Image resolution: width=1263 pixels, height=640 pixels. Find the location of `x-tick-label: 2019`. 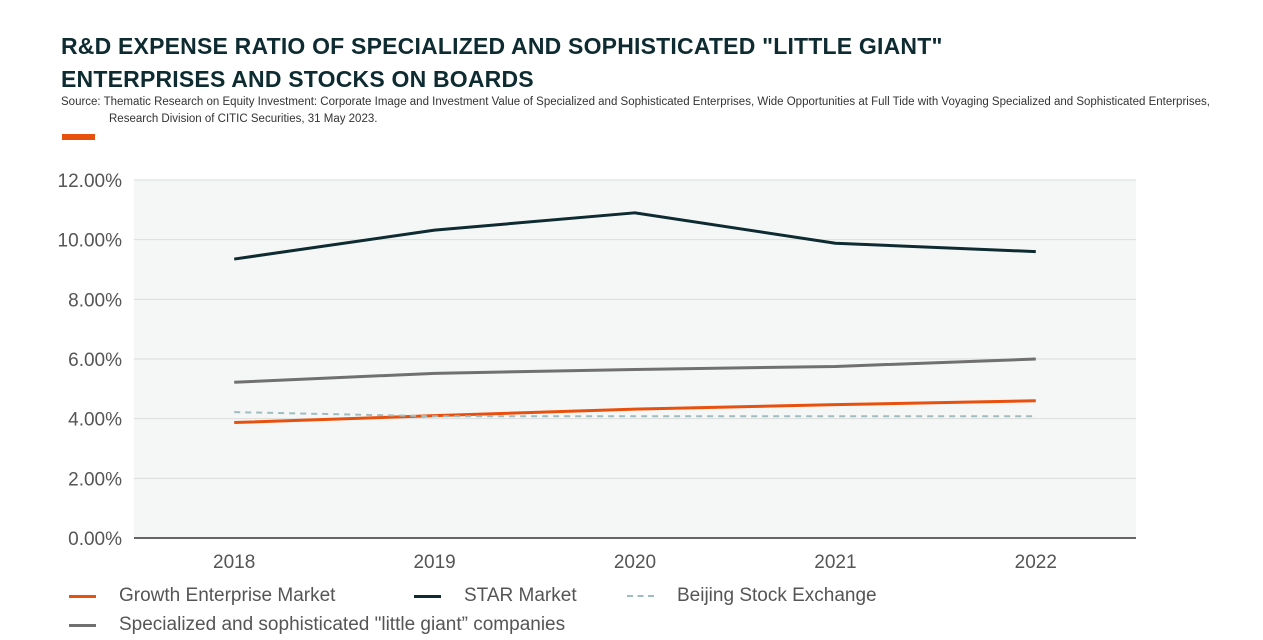

x-tick-label: 2019 is located at coordinates (434, 562).